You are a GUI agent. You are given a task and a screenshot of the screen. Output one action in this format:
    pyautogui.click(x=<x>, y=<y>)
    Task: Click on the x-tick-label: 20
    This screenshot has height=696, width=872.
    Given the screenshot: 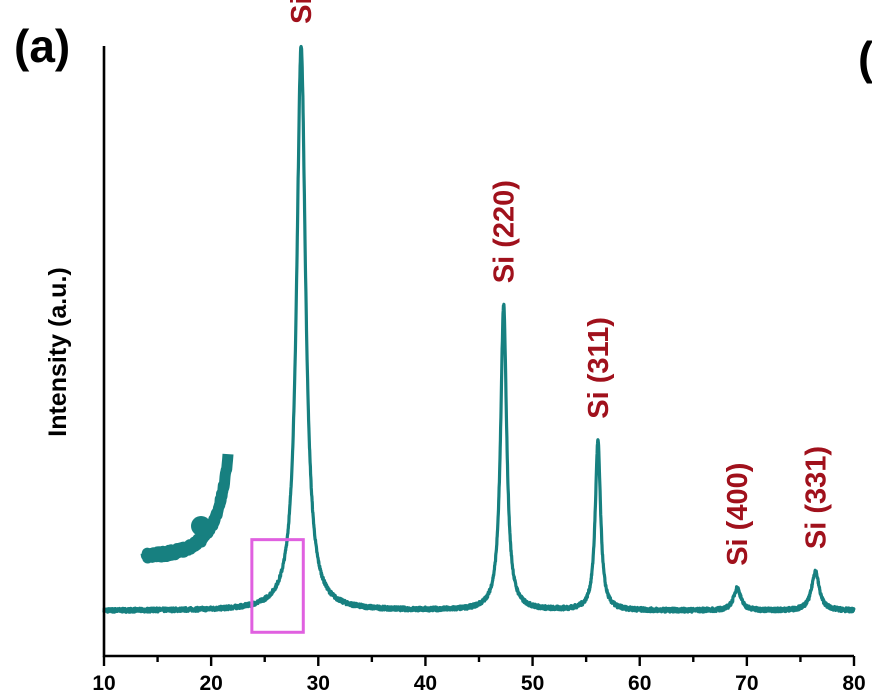 What is the action you would take?
    pyautogui.click(x=210, y=683)
    